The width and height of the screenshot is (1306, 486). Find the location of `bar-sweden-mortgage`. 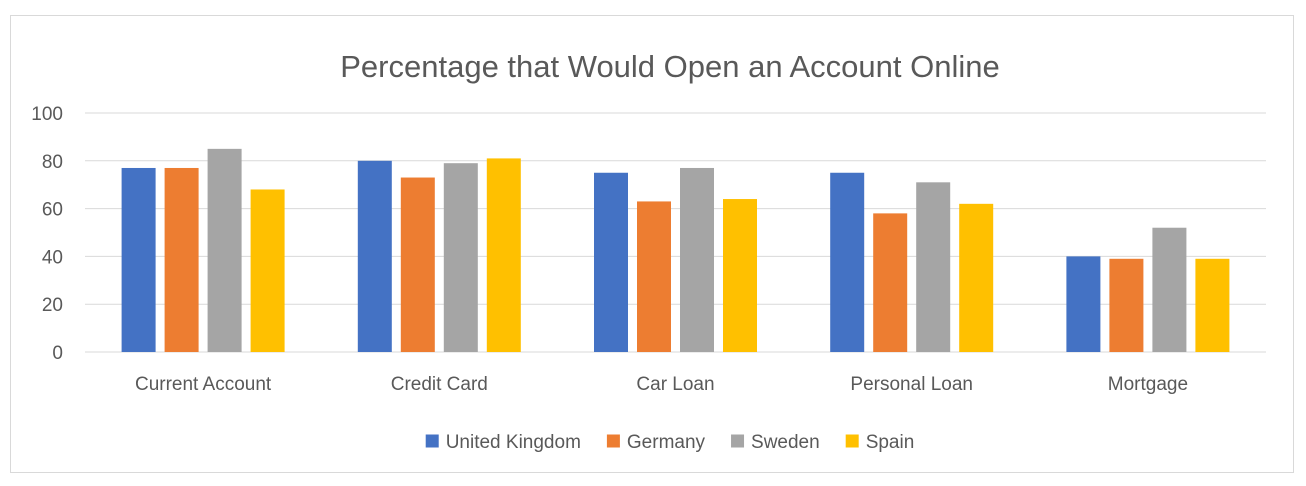

bar-sweden-mortgage is located at coordinates (1169, 289).